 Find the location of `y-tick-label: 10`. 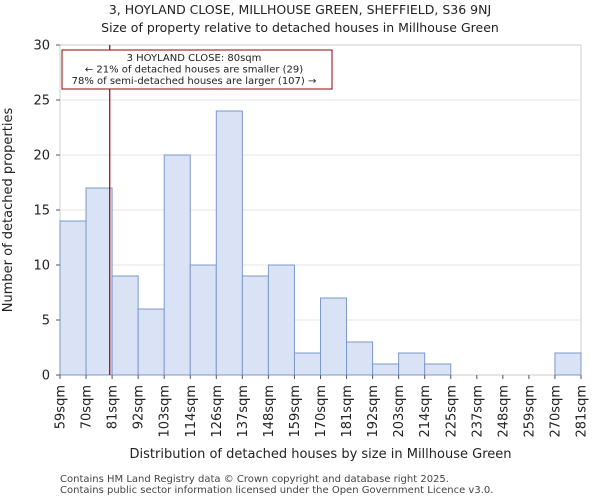

y-tick-label: 10 is located at coordinates (41, 266).